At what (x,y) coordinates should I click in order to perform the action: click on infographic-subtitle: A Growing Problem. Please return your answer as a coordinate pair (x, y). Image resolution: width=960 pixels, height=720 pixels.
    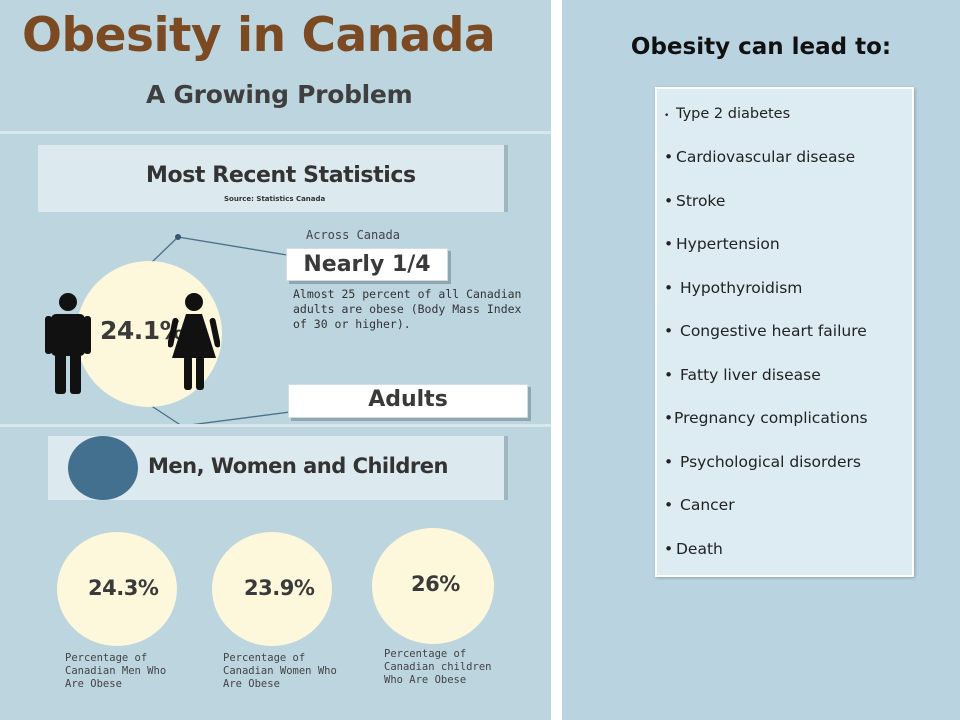
    Looking at the image, I should click on (279, 94).